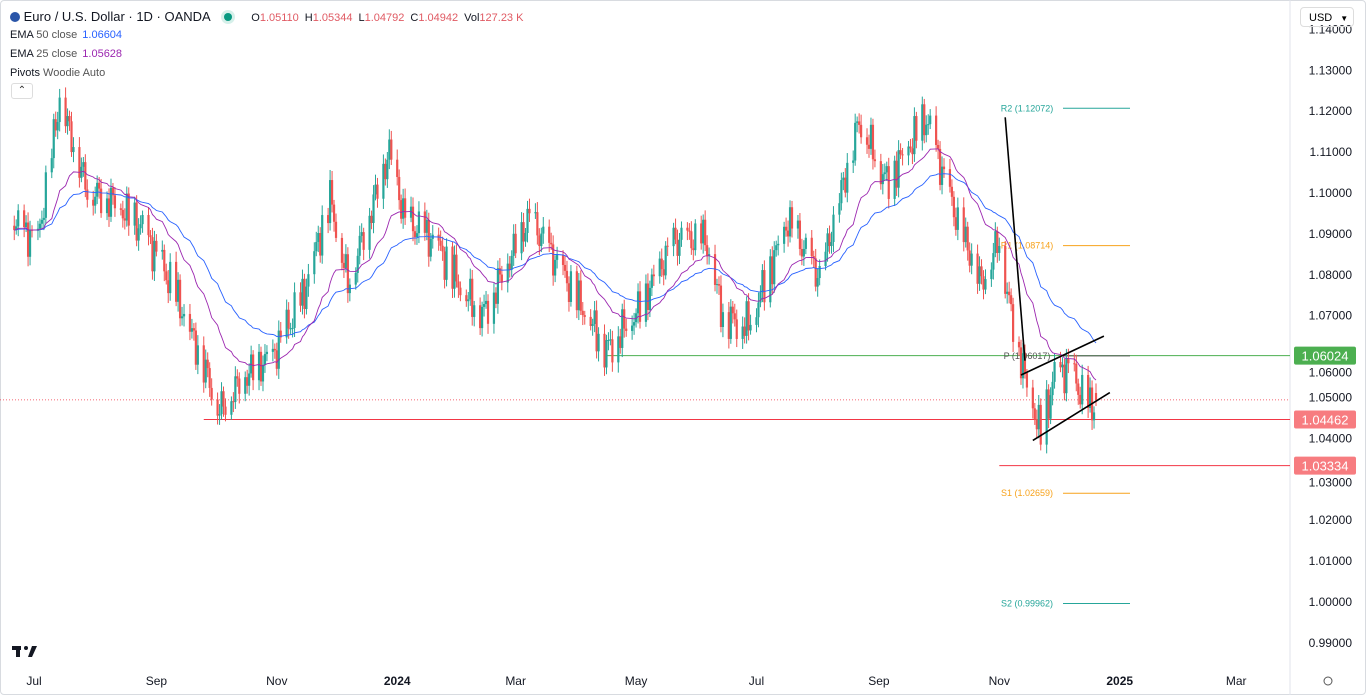 This screenshot has height=695, width=1366. I want to click on pivot-label: R1 (1.08714), so click(1027, 246).